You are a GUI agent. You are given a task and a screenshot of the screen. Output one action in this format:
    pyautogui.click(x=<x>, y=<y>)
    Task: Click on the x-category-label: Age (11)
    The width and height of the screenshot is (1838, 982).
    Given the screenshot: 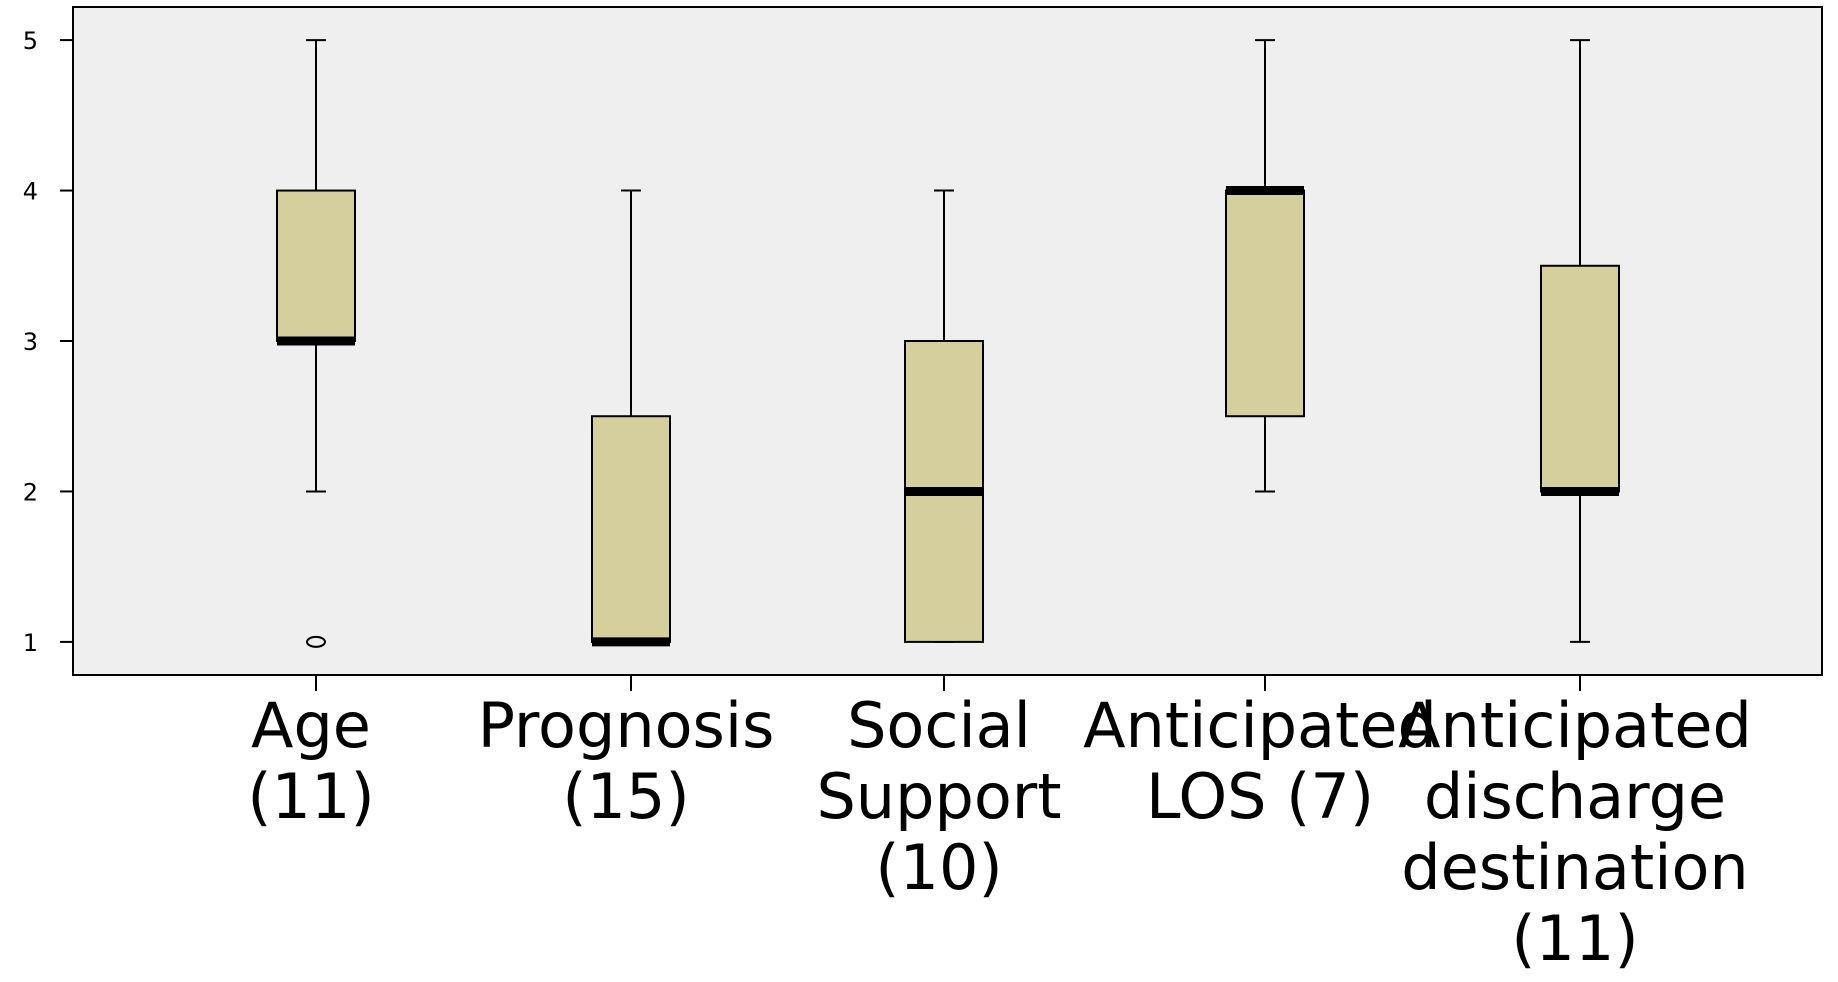 What is the action you would take?
    pyautogui.click(x=310, y=761)
    